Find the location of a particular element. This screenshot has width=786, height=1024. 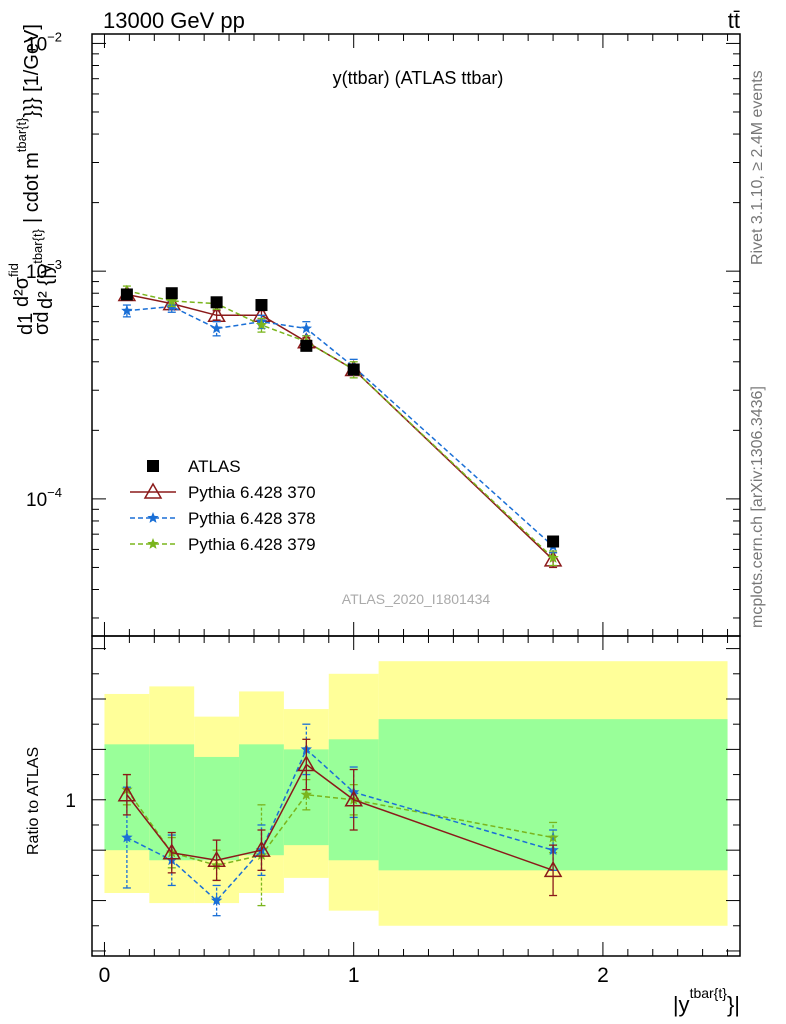

ratio-ytick-label: 1 is located at coordinates (70, 801).